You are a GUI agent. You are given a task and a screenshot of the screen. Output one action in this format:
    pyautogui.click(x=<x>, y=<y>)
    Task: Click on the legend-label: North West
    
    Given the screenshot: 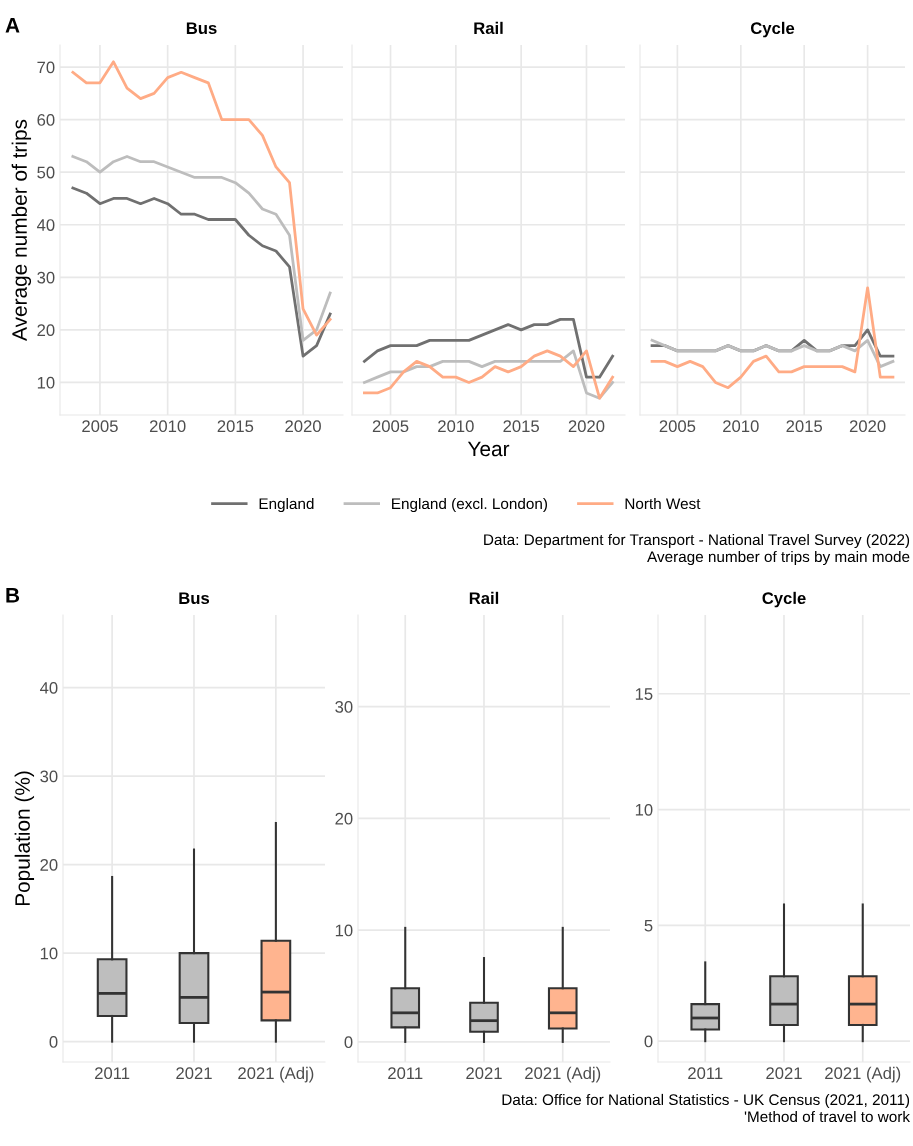 What is the action you would take?
    pyautogui.click(x=663, y=503)
    